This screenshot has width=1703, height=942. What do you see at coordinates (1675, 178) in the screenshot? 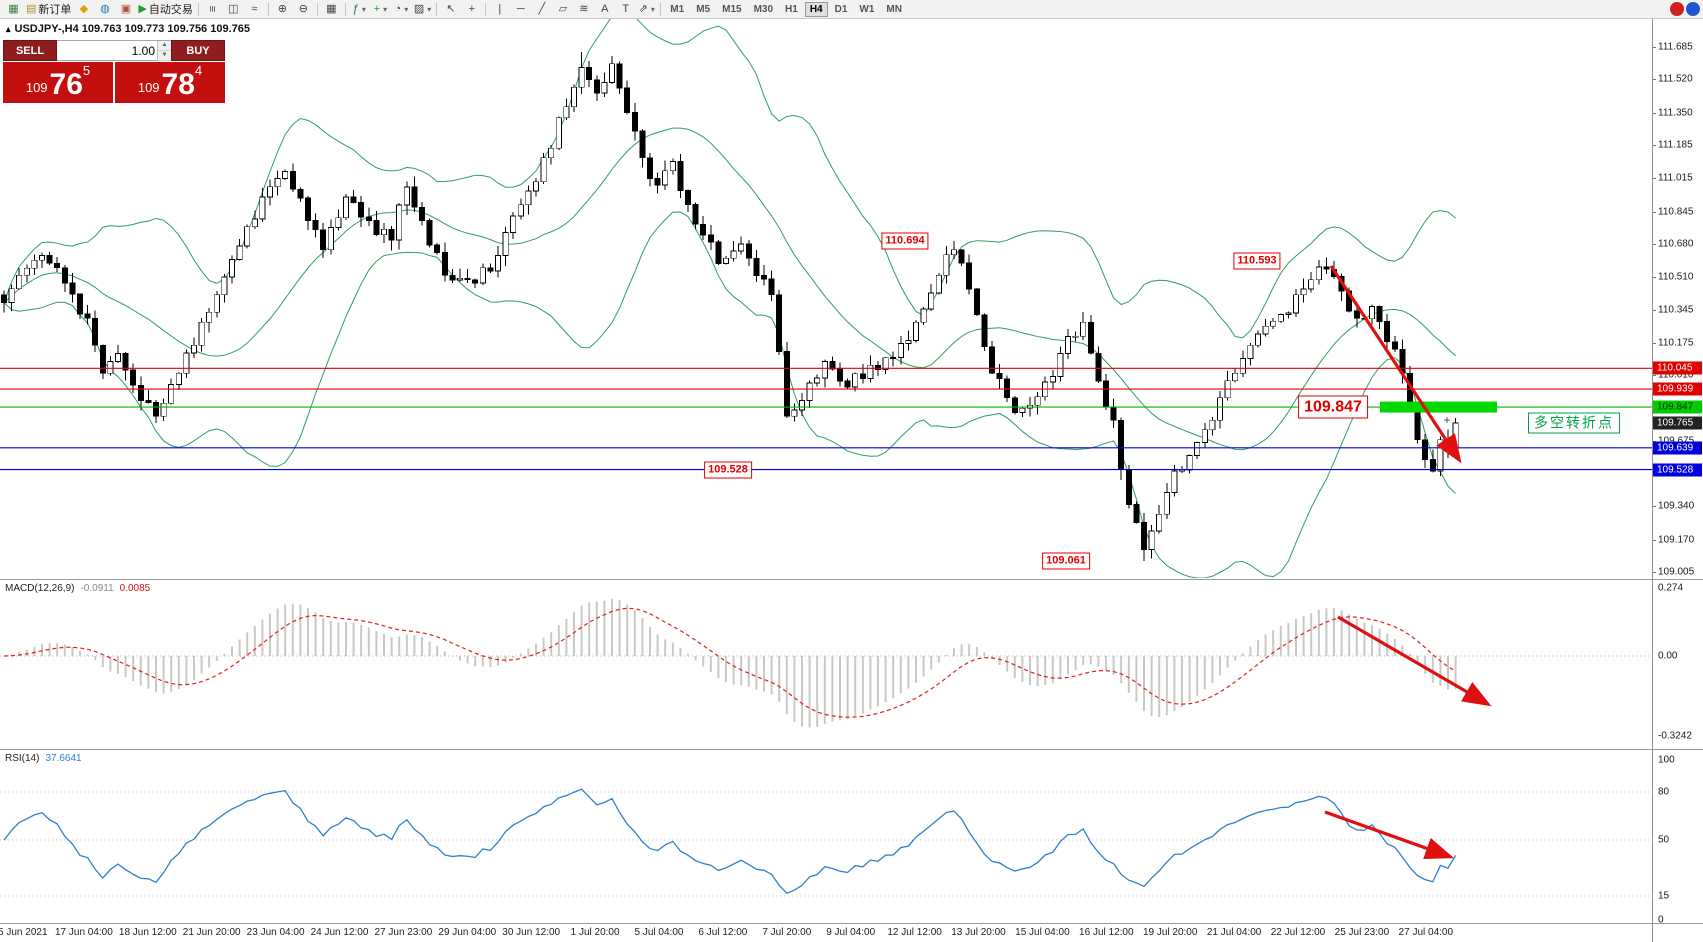
I see `price-tick-label: 111.015` at bounding box center [1675, 178].